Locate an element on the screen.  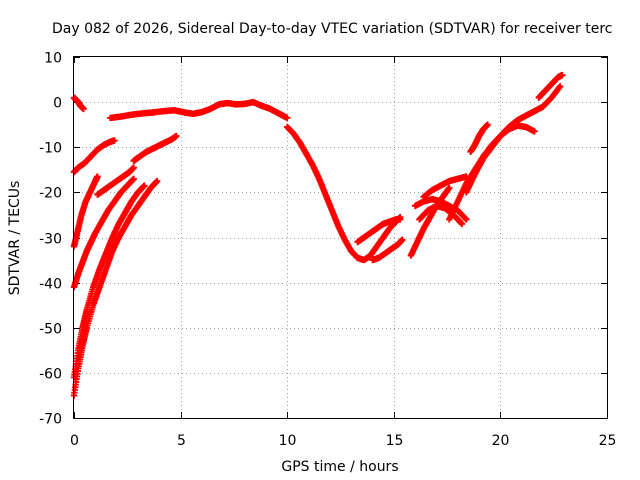
y-tick-label: -30 is located at coordinates (50, 240).